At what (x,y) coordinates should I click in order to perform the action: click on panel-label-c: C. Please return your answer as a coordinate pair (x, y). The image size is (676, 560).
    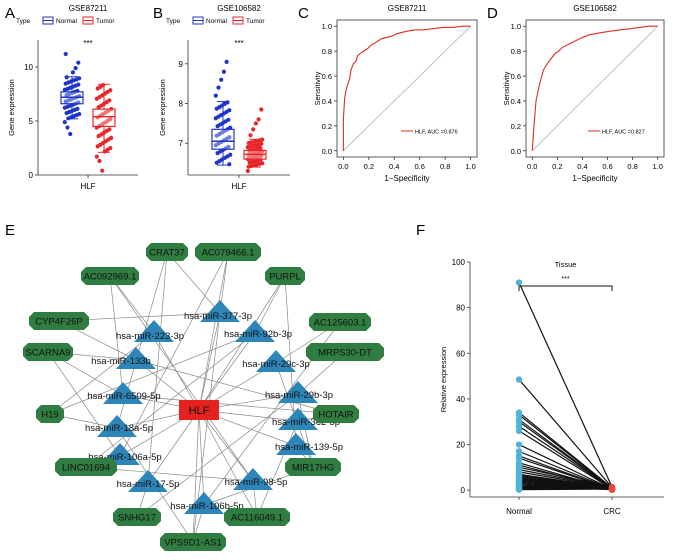
    Looking at the image, I should click on (303, 13).